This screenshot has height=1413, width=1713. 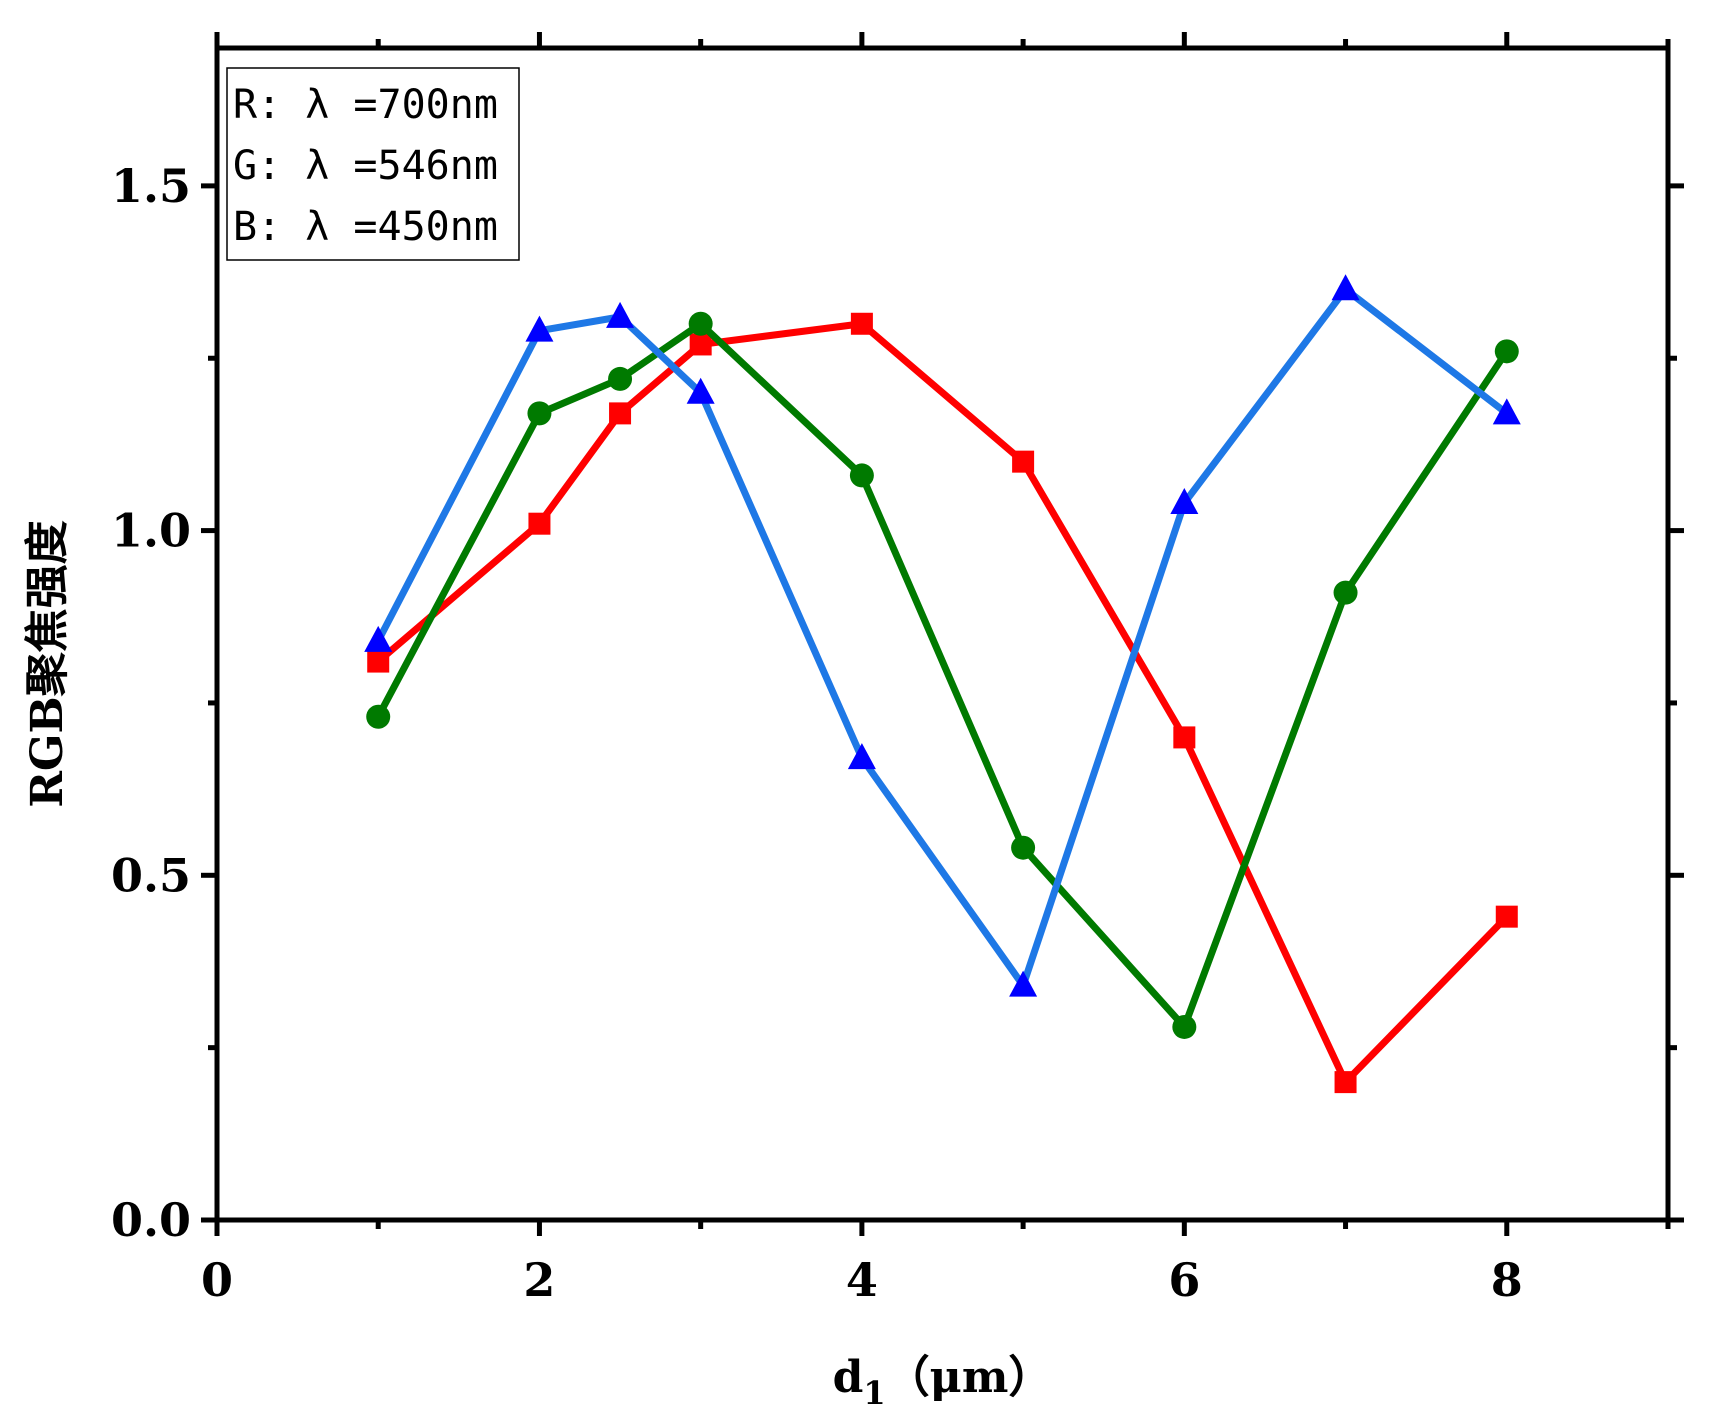 I want to click on x-tick-label: 2, so click(x=539, y=1280).